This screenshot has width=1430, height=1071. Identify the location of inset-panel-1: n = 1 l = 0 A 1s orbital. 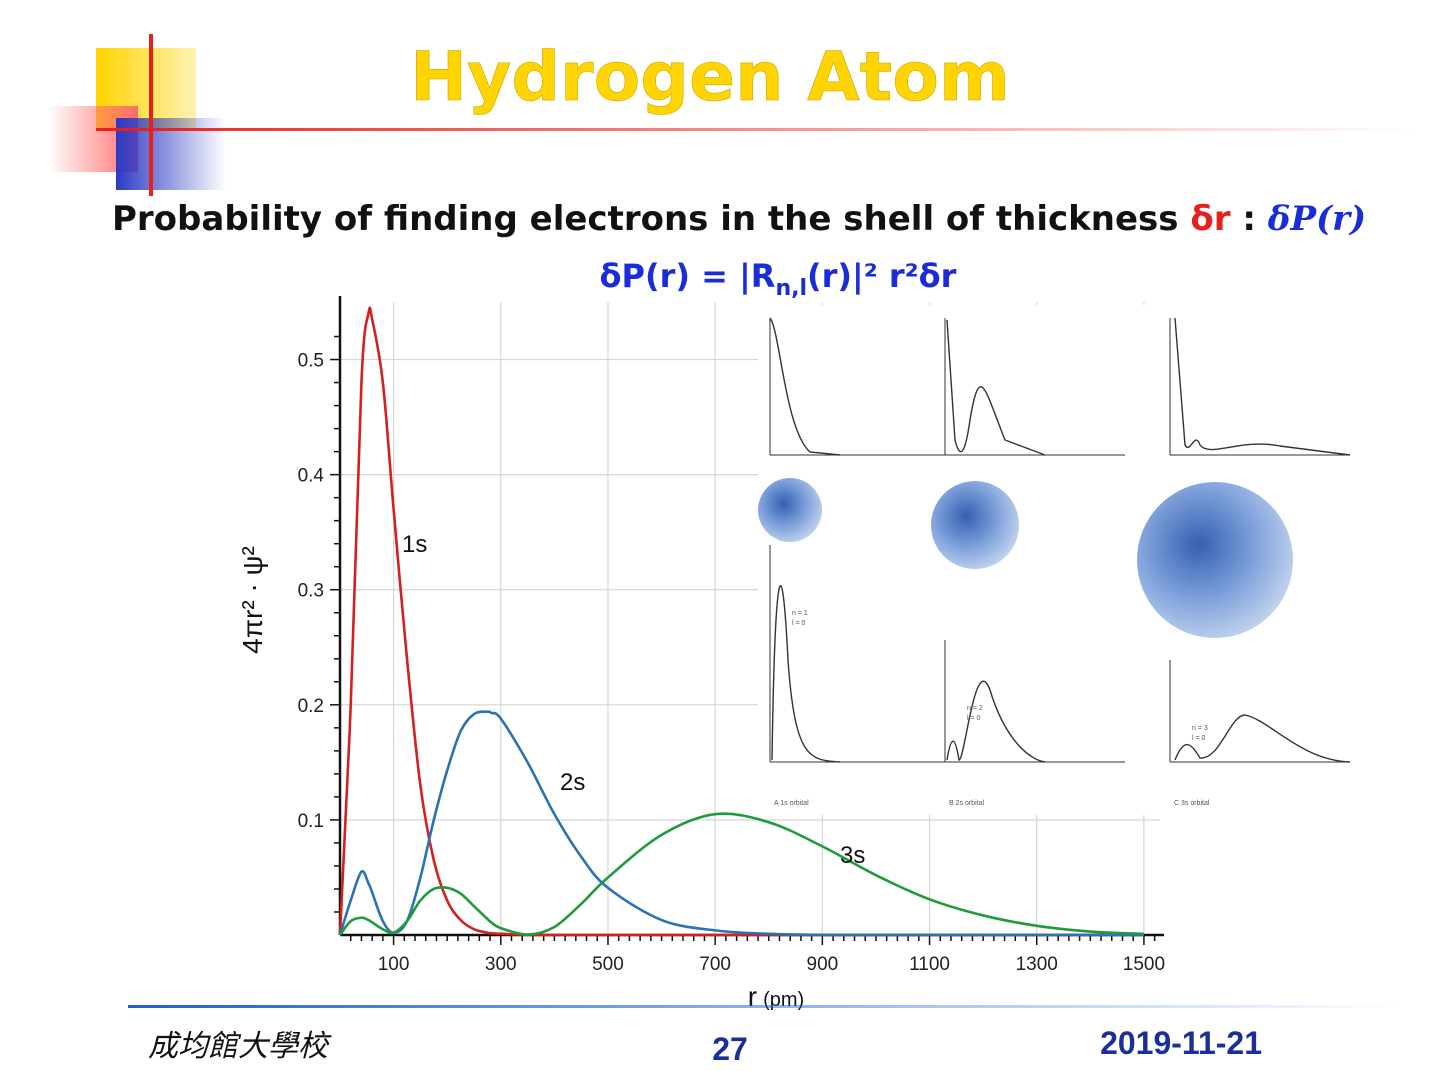
(854, 562).